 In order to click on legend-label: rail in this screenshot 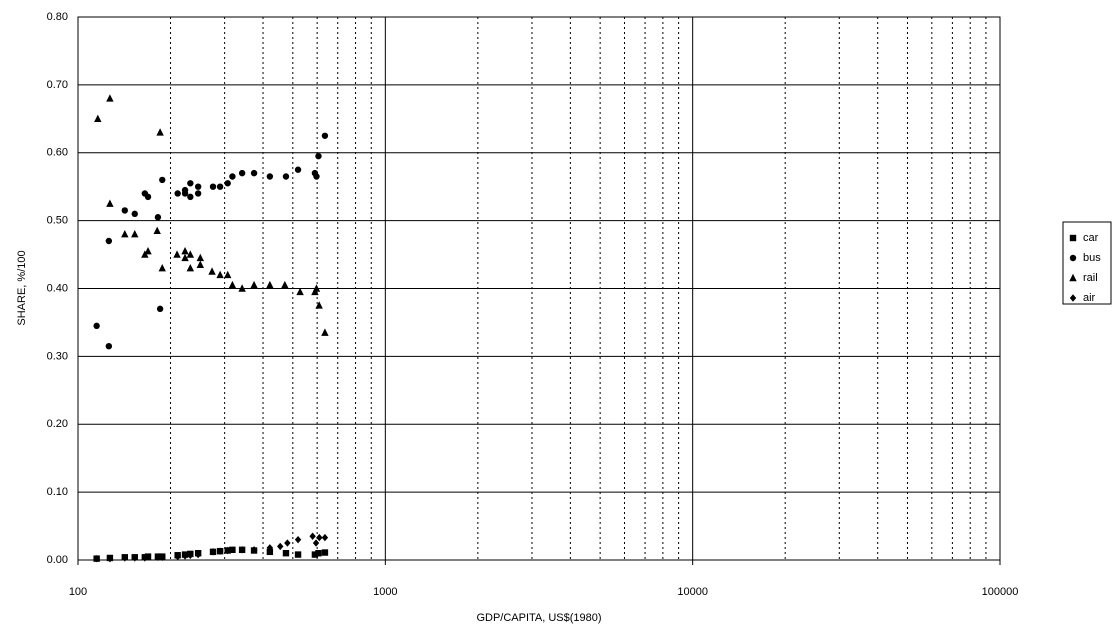, I will do `click(1090, 278)`.